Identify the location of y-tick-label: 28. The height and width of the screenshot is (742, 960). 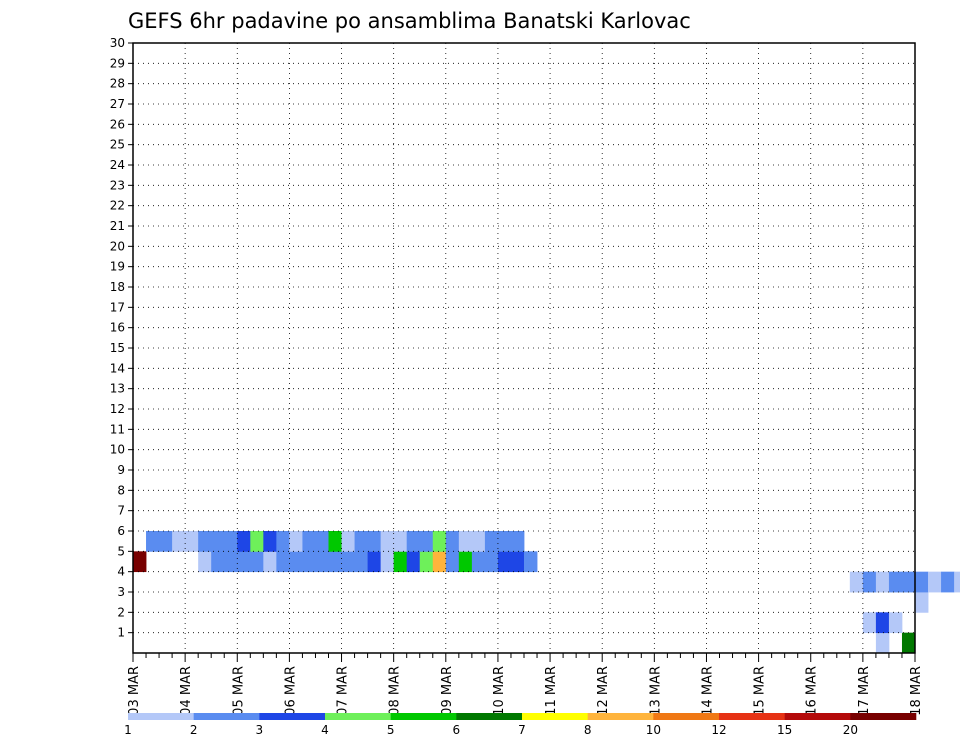
(117, 84).